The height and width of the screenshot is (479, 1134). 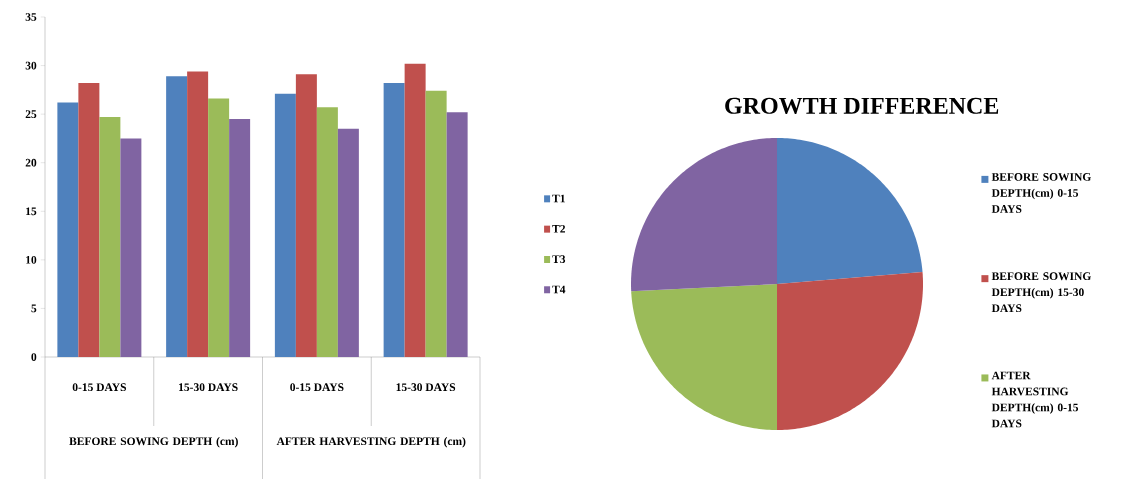 What do you see at coordinates (31, 259) in the screenshot?
I see `y-tick-label: 10` at bounding box center [31, 259].